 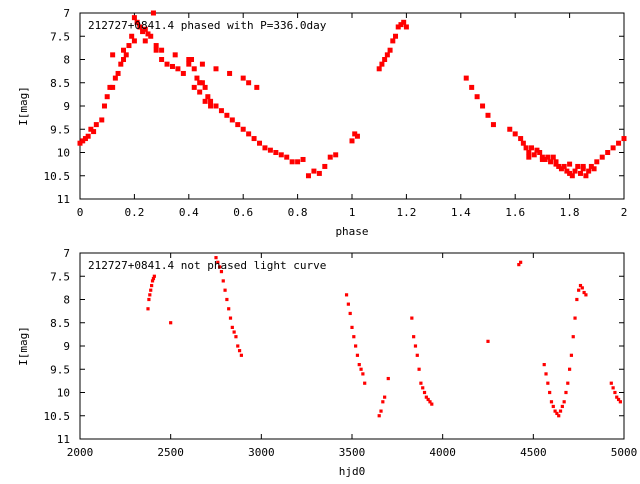 I want to click on y-tick-label: 9, so click(x=66, y=106).